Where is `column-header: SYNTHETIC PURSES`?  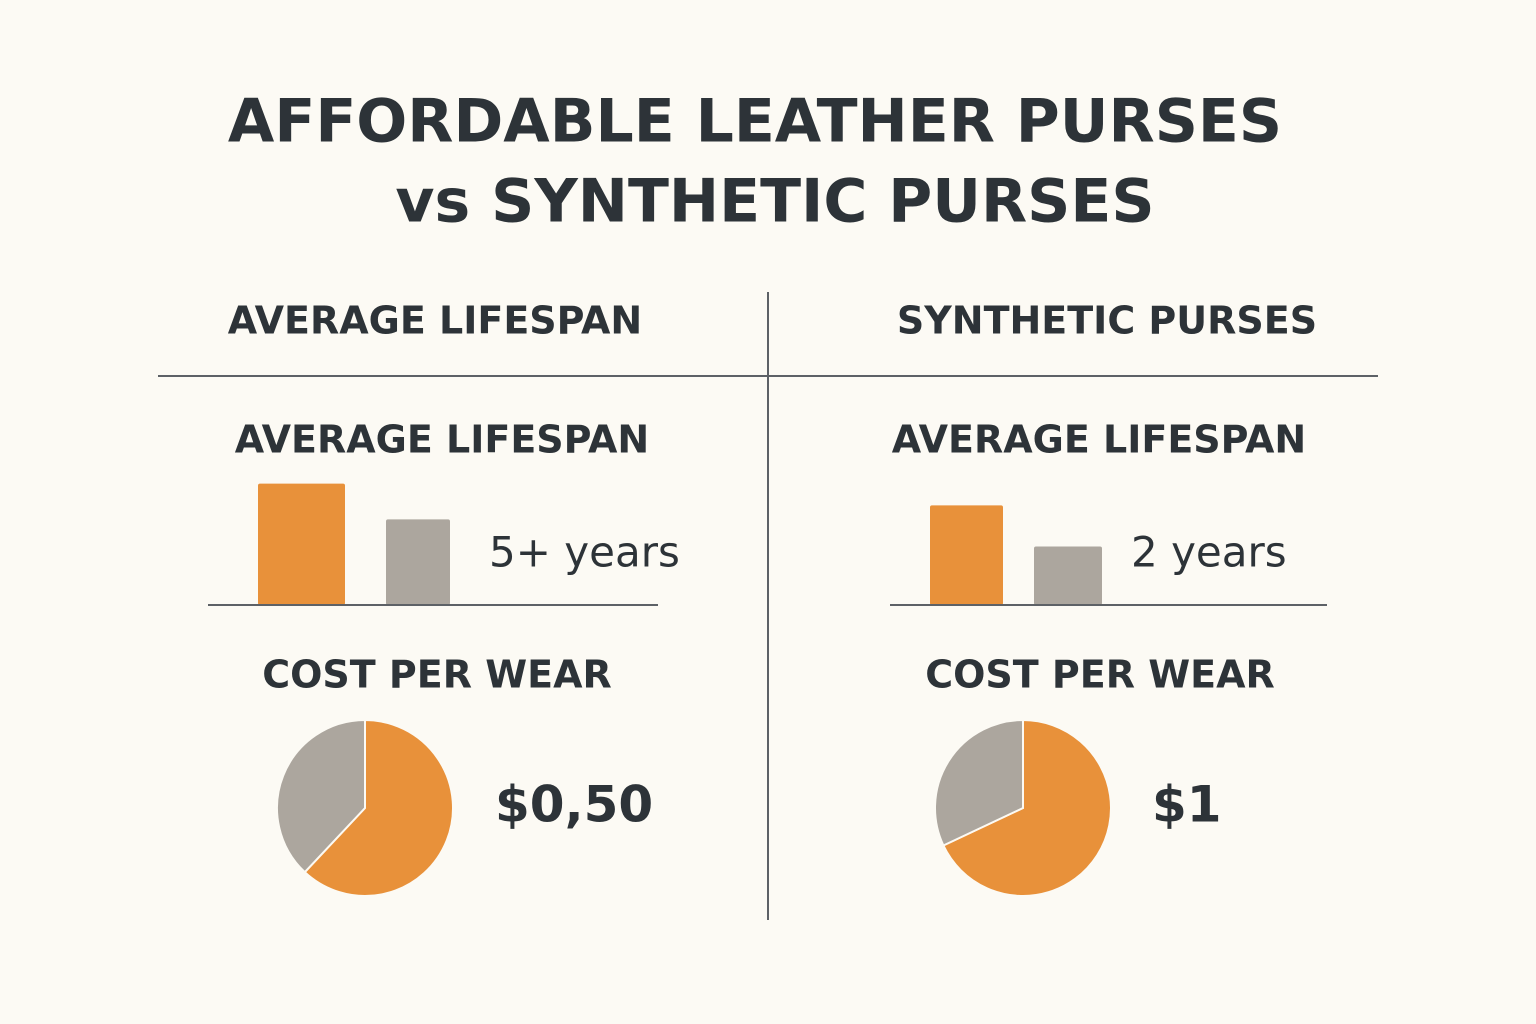
column-header: SYNTHETIC PURSES is located at coordinates (1107, 321).